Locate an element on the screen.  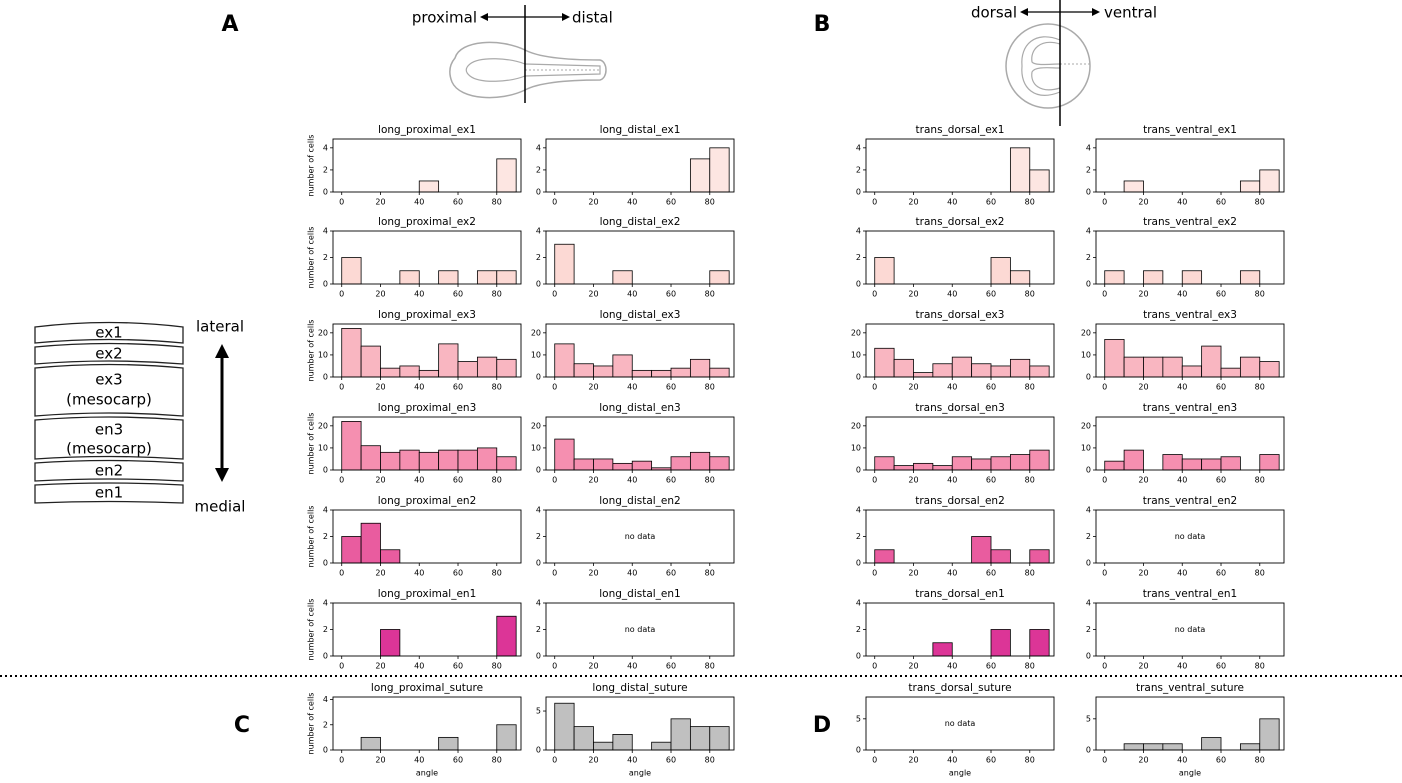
x-axis-label: angle is located at coordinates (640, 773).